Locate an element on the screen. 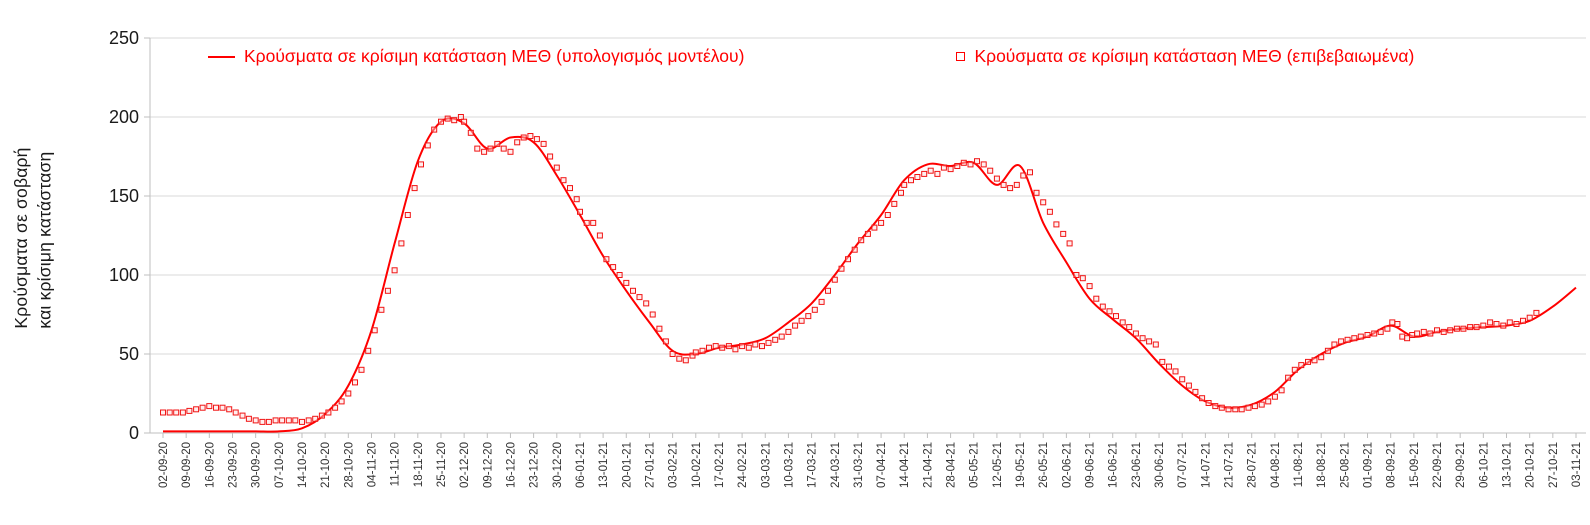 Image resolution: width=1590 pixels, height=525 pixels. x-tick-label: 09-12-20 is located at coordinates (488, 465).